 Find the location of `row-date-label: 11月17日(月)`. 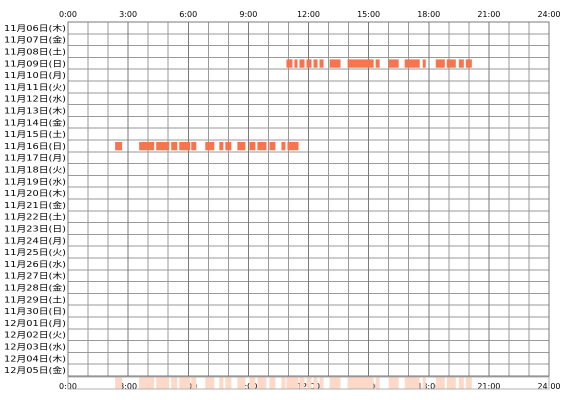

row-date-label: 11月17日(月) is located at coordinates (35, 158).